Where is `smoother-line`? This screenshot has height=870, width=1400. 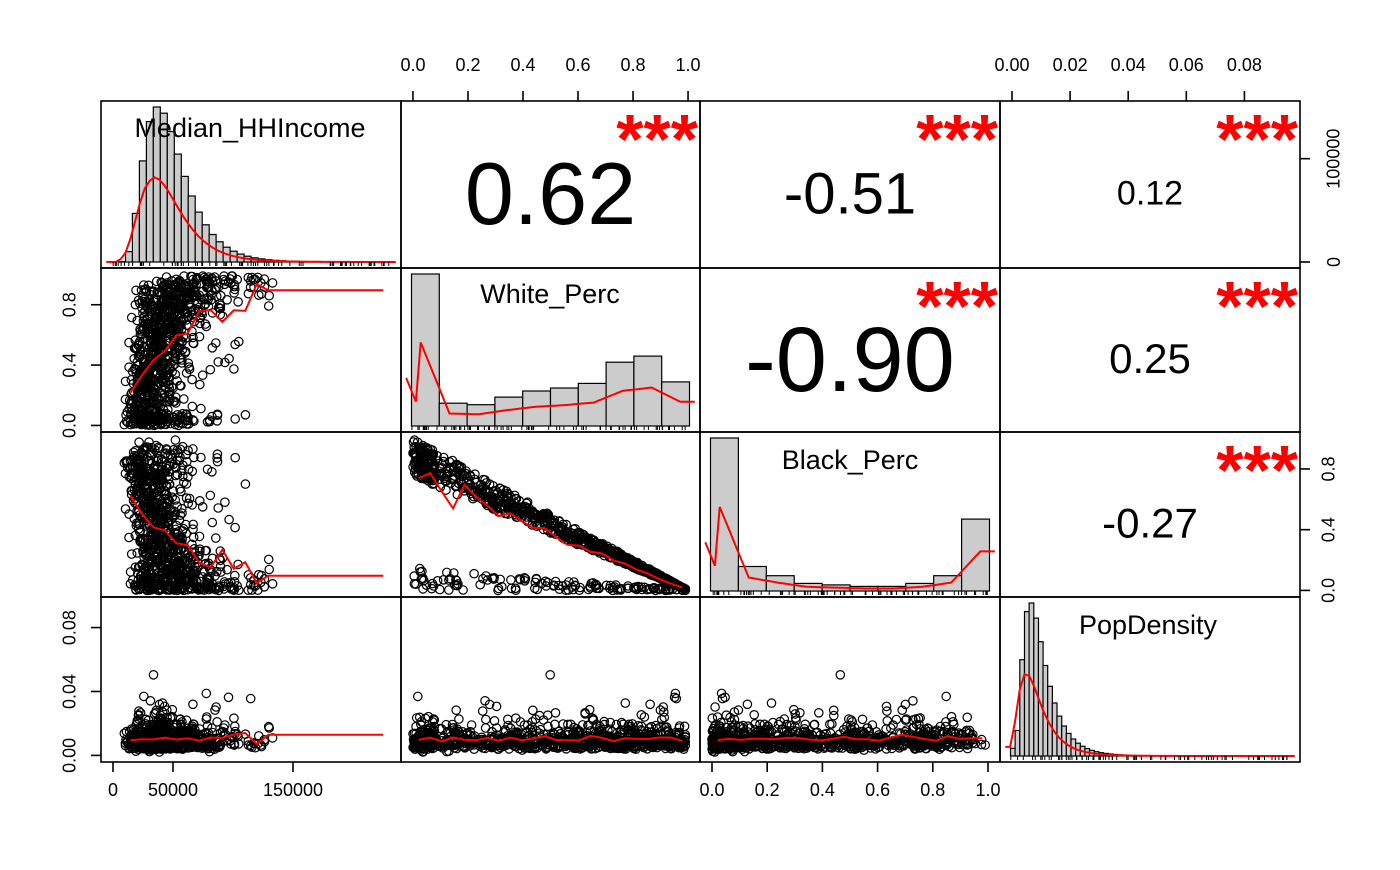 smoother-line is located at coordinates (256, 338).